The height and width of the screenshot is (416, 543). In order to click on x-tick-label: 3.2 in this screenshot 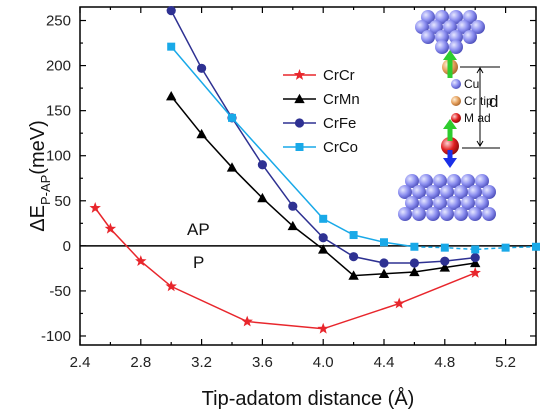, I will do `click(201, 362)`.